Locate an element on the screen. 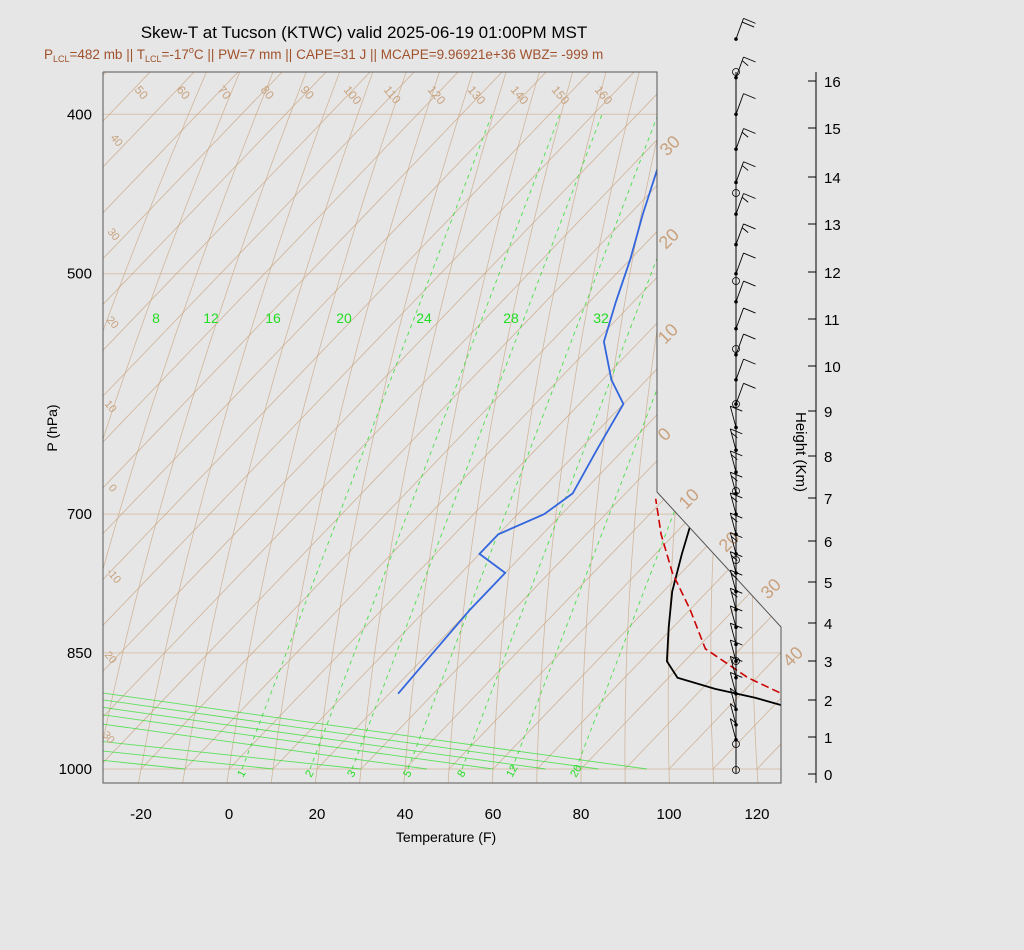 Image resolution: width=1024 pixels, height=950 pixels. height-tick-label: 2 is located at coordinates (828, 701).